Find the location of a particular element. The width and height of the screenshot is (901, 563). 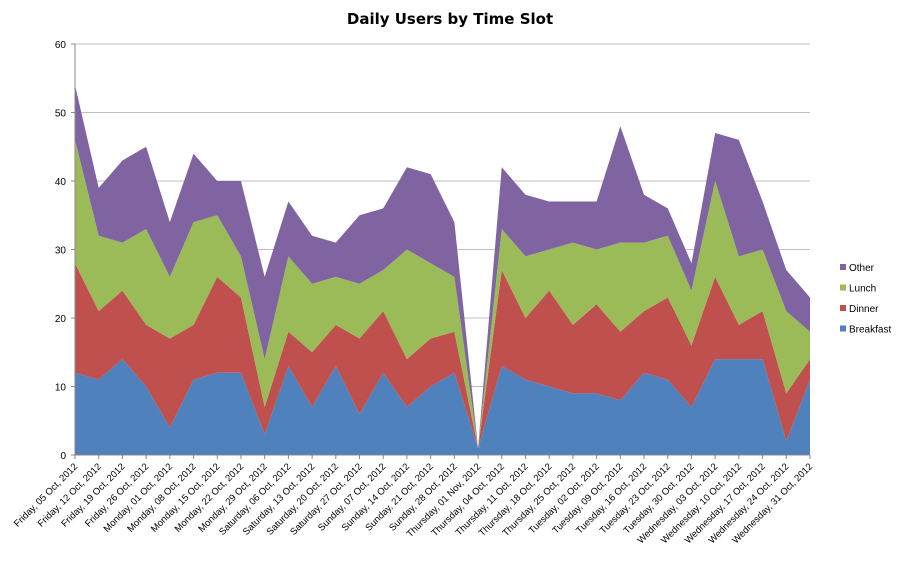

chart-title: Daily Users by Time Slot is located at coordinates (450, 19).